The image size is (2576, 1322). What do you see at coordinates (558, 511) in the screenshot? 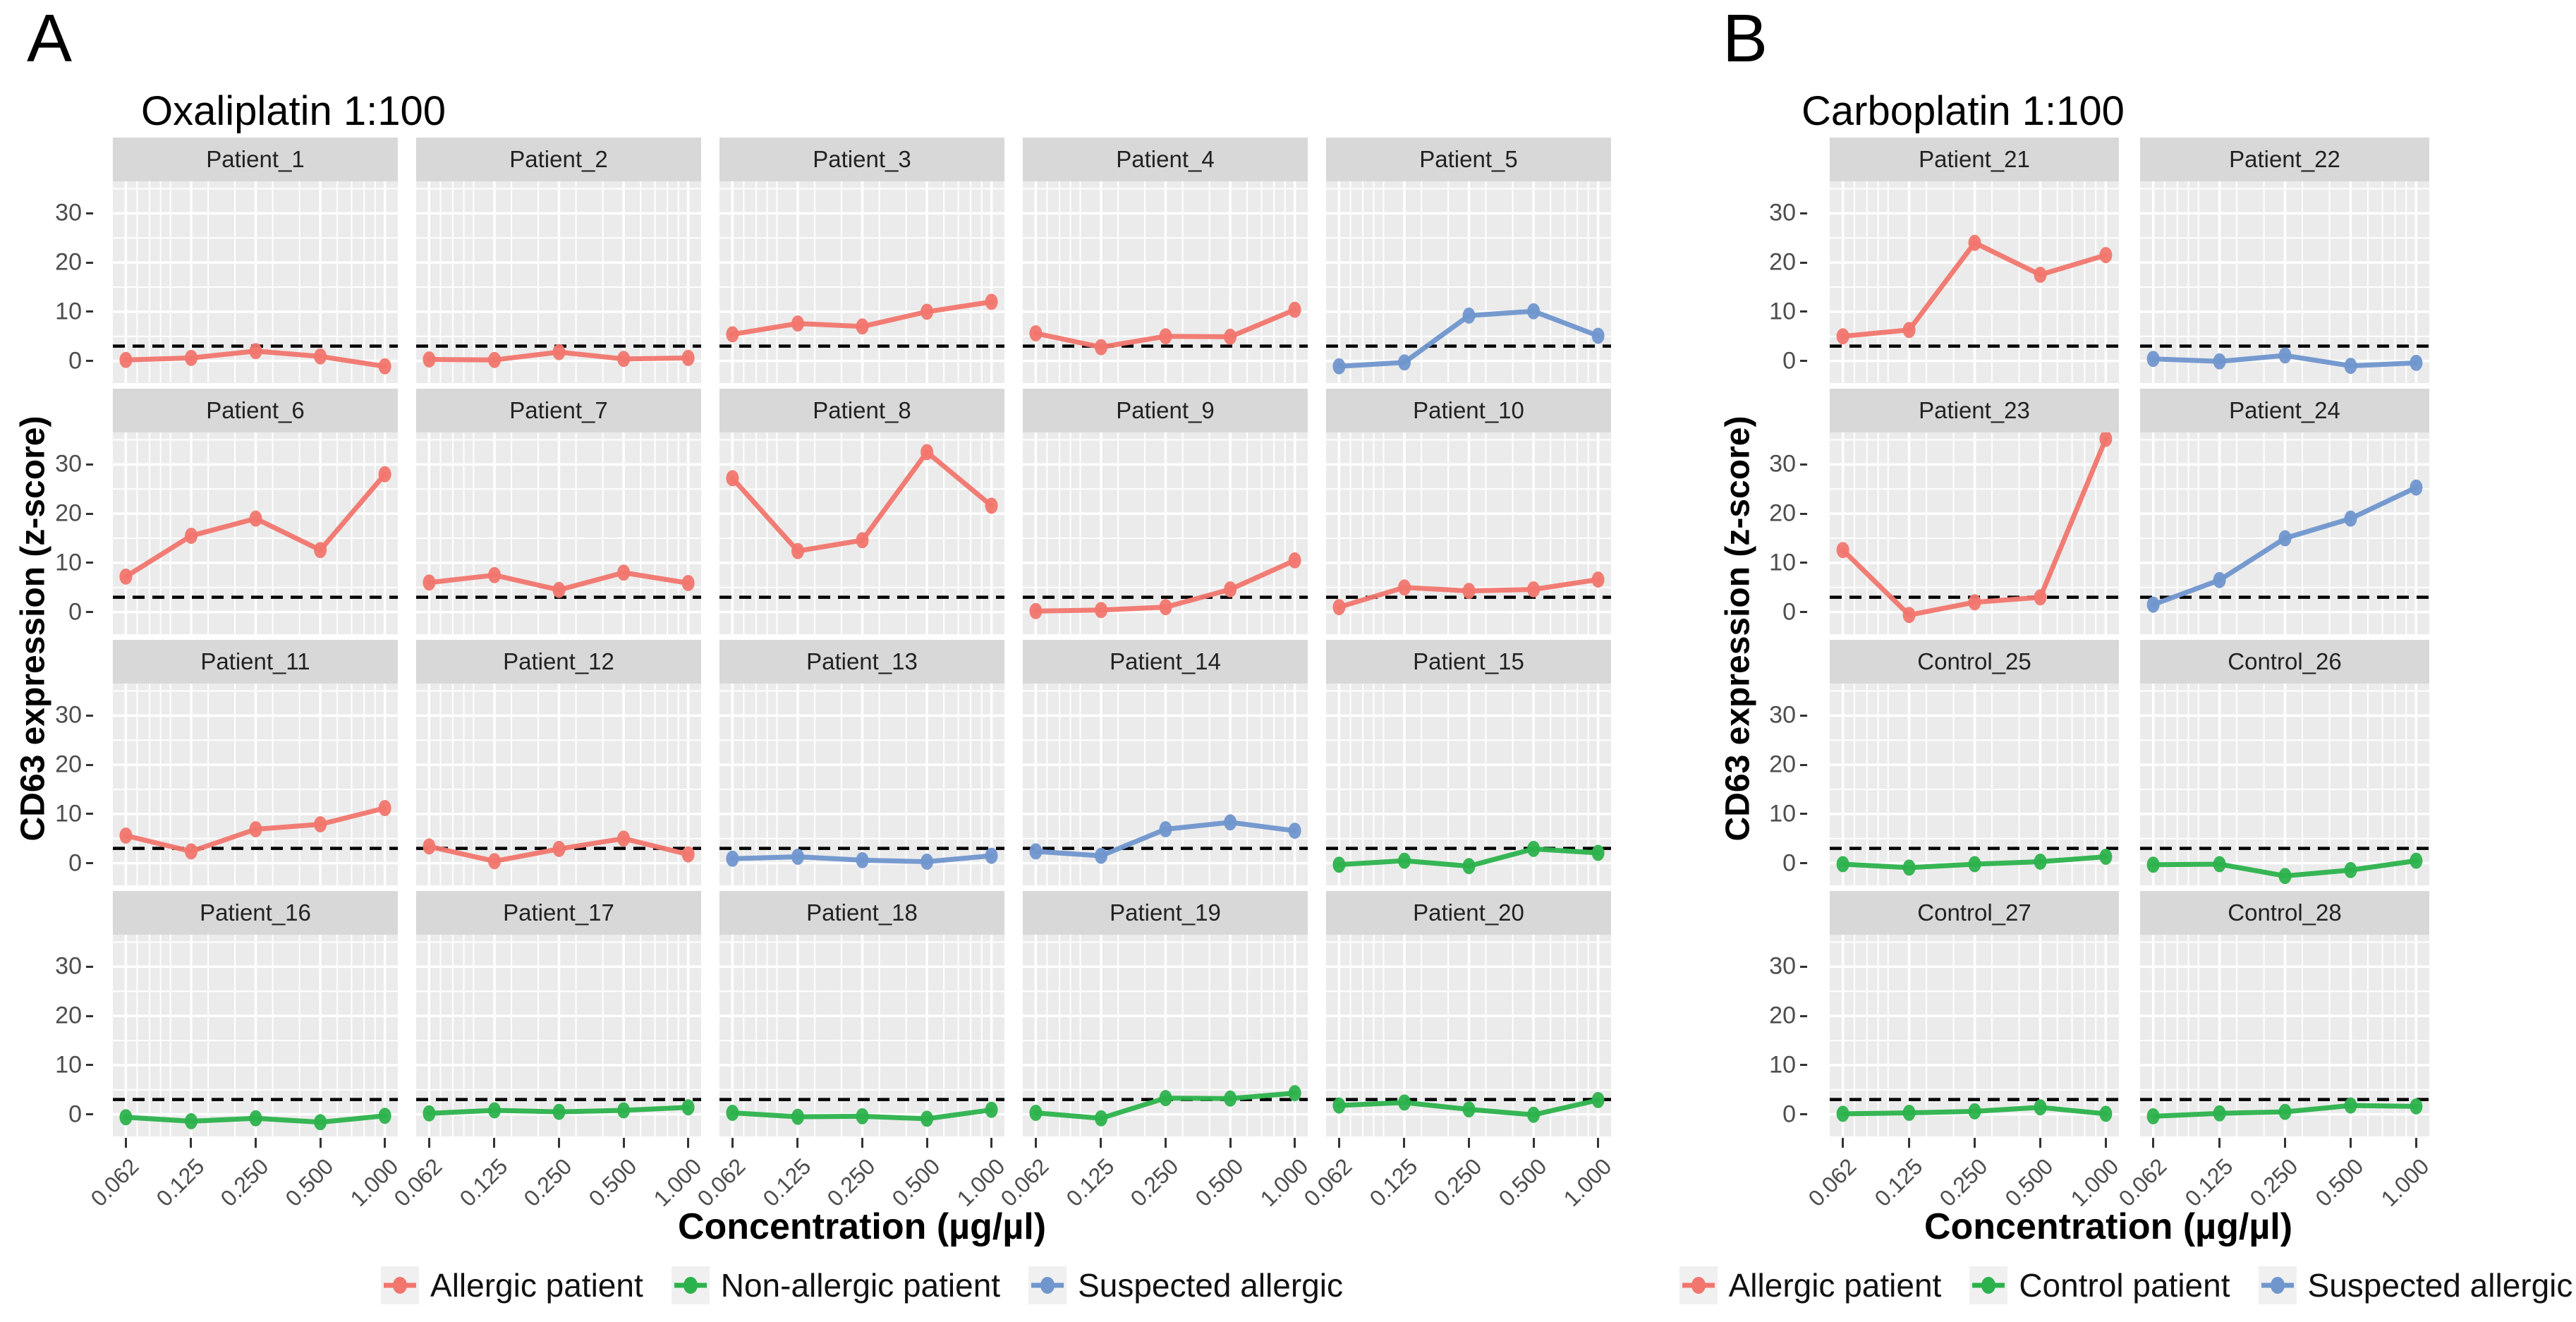
I see `facet-Patient_7: Patient_7` at bounding box center [558, 511].